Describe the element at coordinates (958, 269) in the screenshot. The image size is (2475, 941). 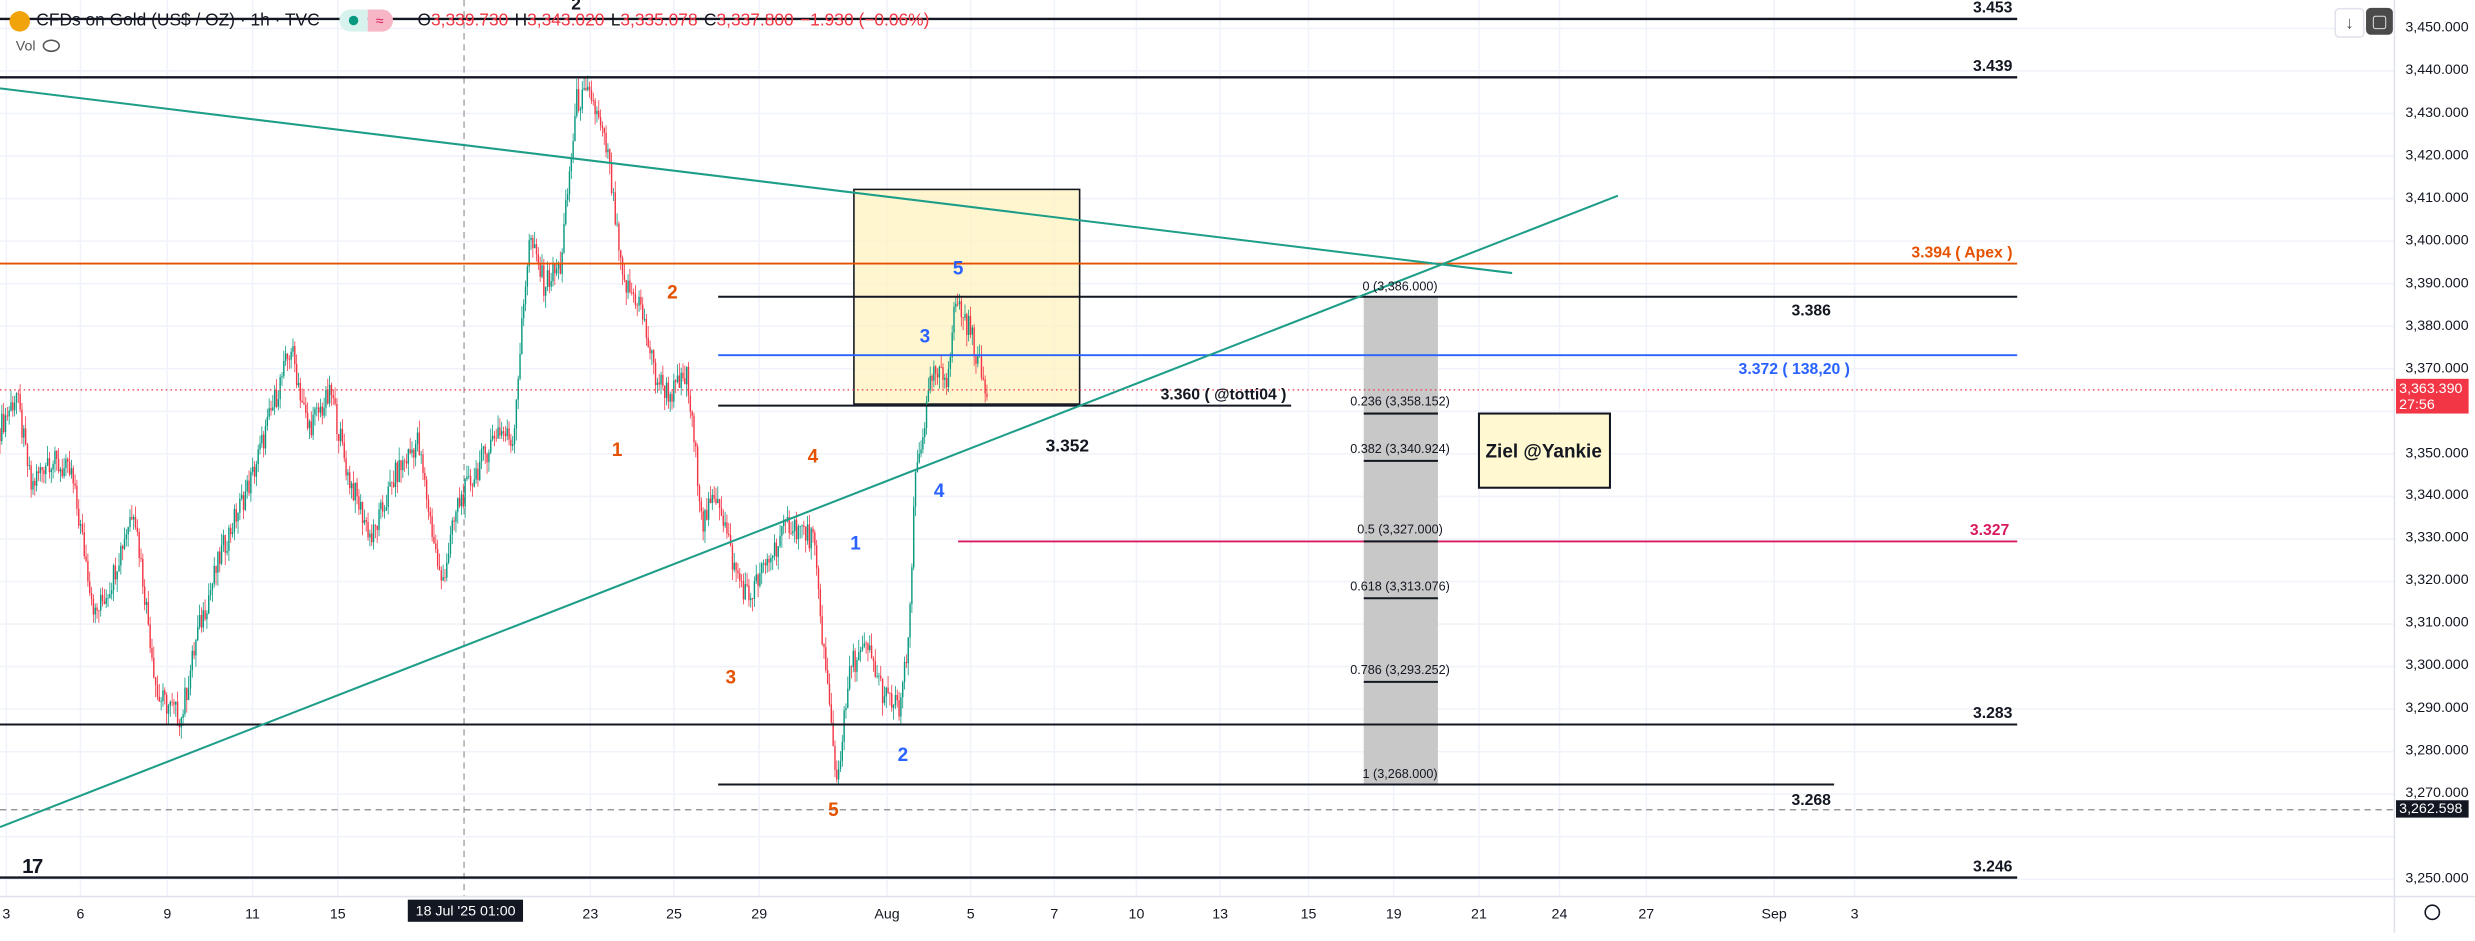
I see `wave-label-blue-5: 5` at that location.